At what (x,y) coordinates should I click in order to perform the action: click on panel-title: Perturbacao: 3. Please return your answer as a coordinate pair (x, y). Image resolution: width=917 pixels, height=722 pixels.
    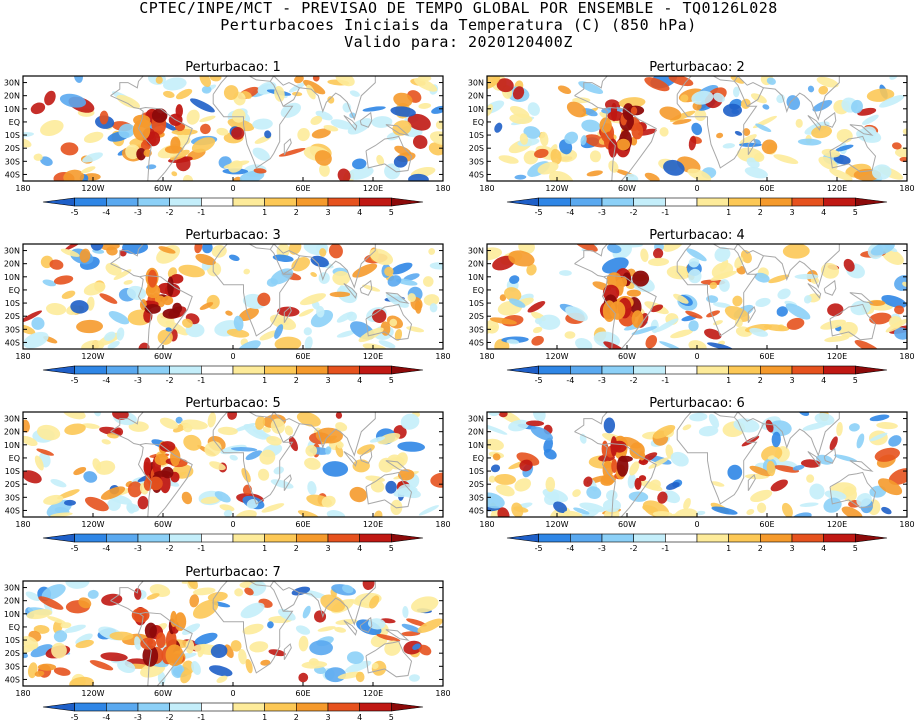
    Looking at the image, I should click on (232, 235).